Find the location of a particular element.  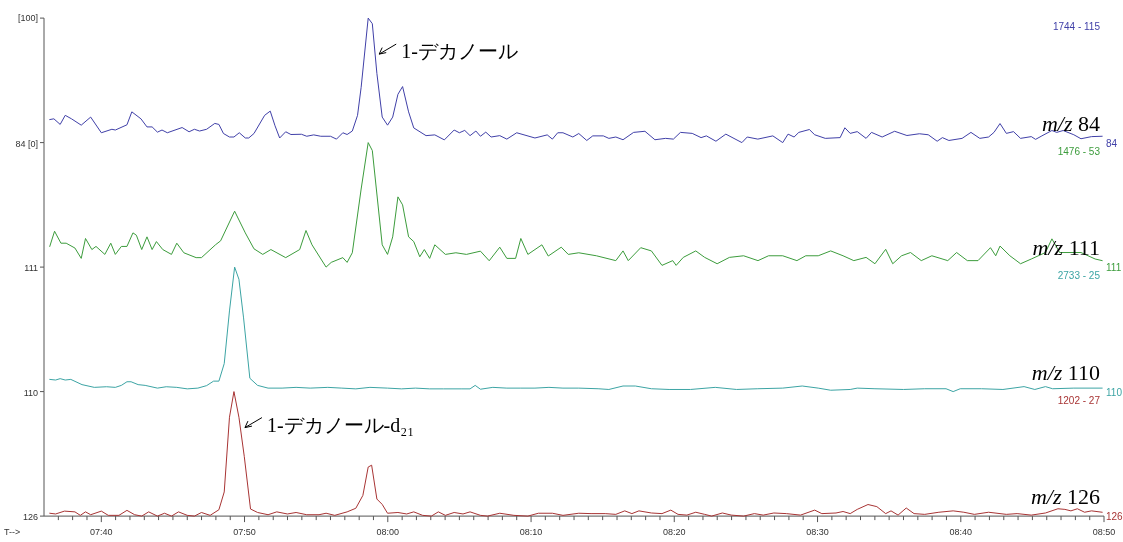

annotation: 1744 - 115 is located at coordinates (1076, 27).